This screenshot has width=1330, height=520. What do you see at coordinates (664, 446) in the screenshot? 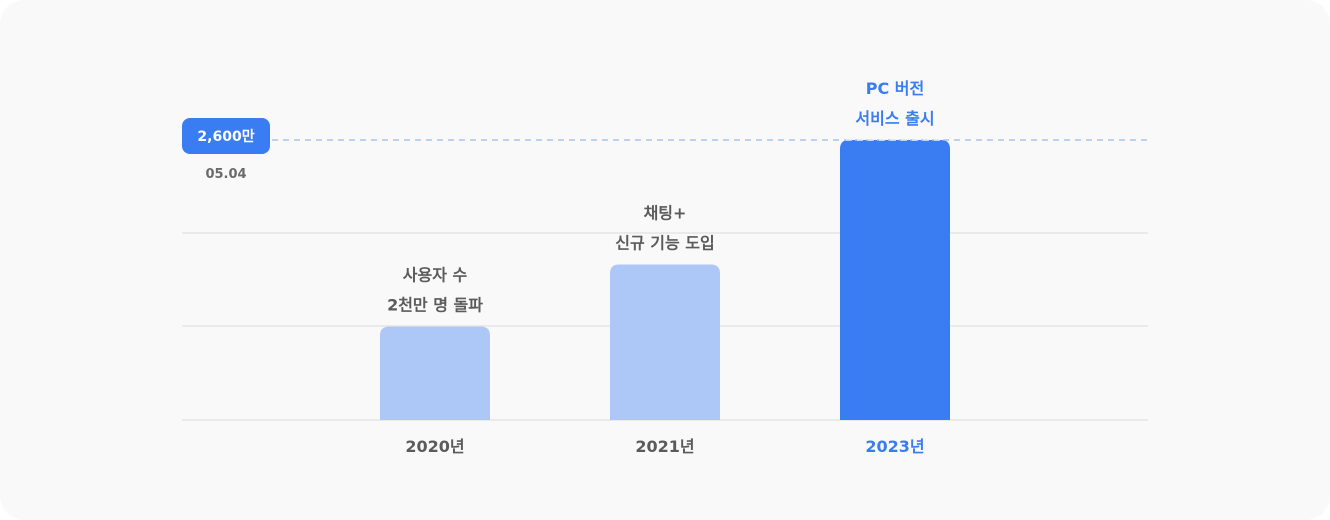
I see `x-tick-label: 2021년` at bounding box center [664, 446].